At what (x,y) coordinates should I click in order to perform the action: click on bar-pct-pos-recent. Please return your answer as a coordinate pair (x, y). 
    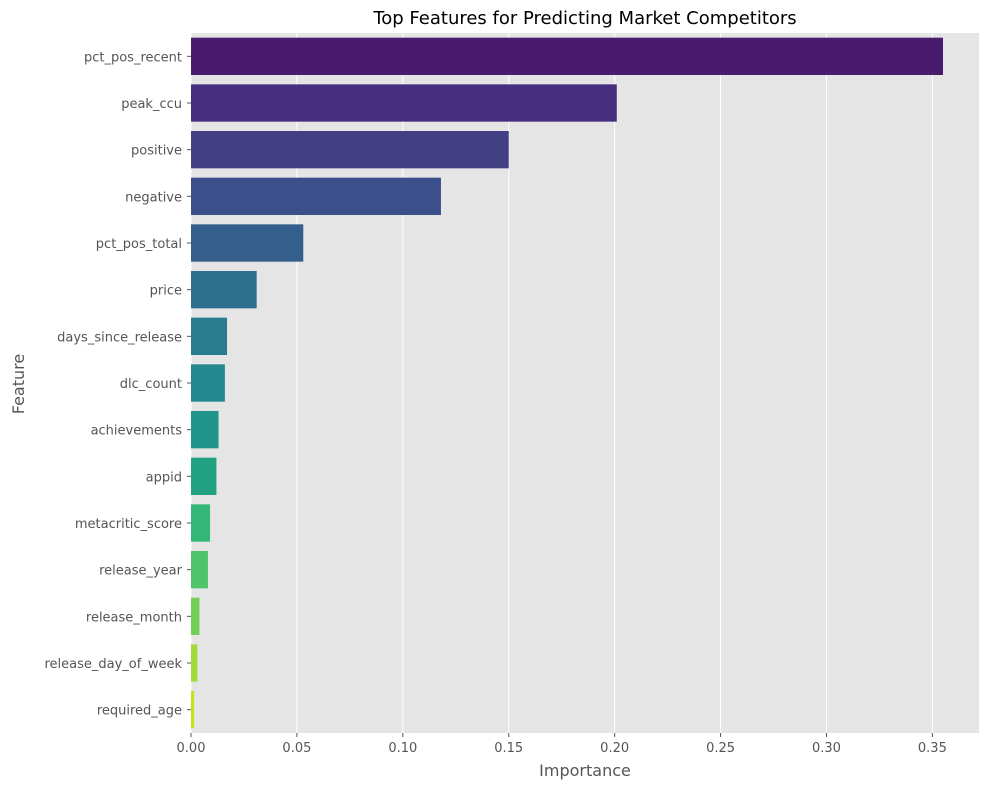
    Looking at the image, I should click on (567, 56).